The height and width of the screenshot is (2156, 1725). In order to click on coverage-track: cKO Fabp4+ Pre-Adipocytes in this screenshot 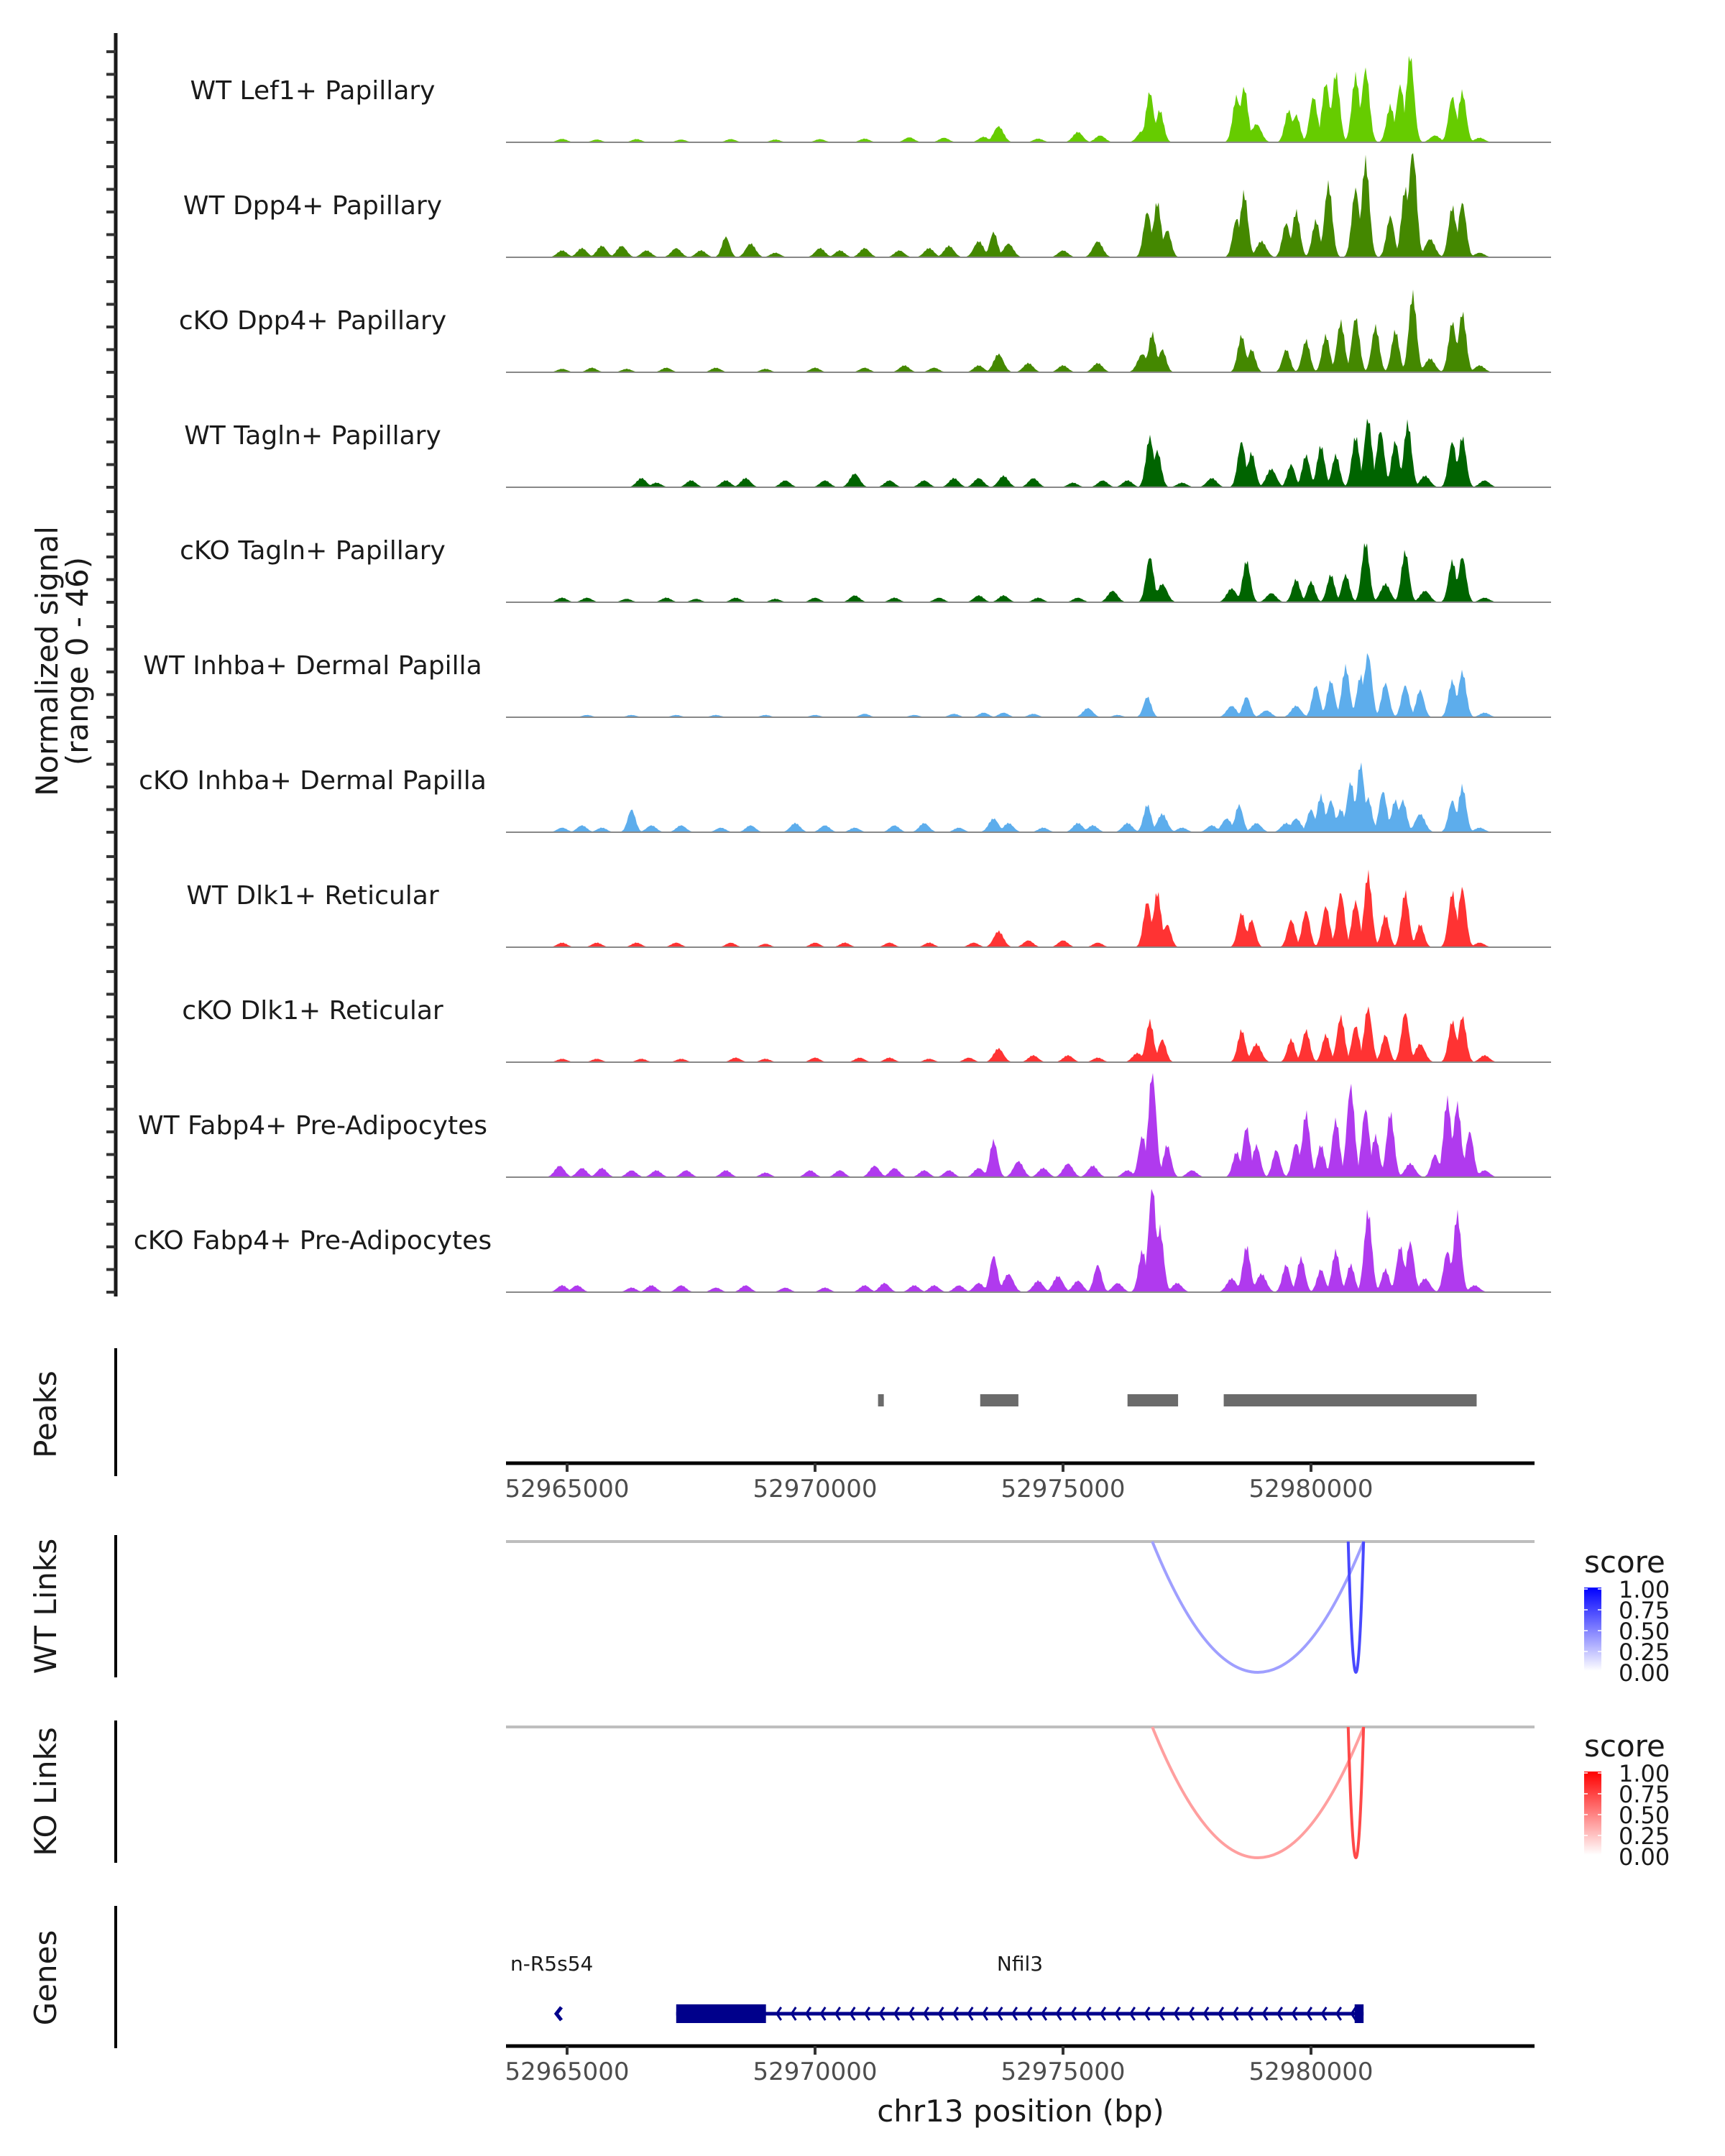, I will do `click(842, 1241)`.